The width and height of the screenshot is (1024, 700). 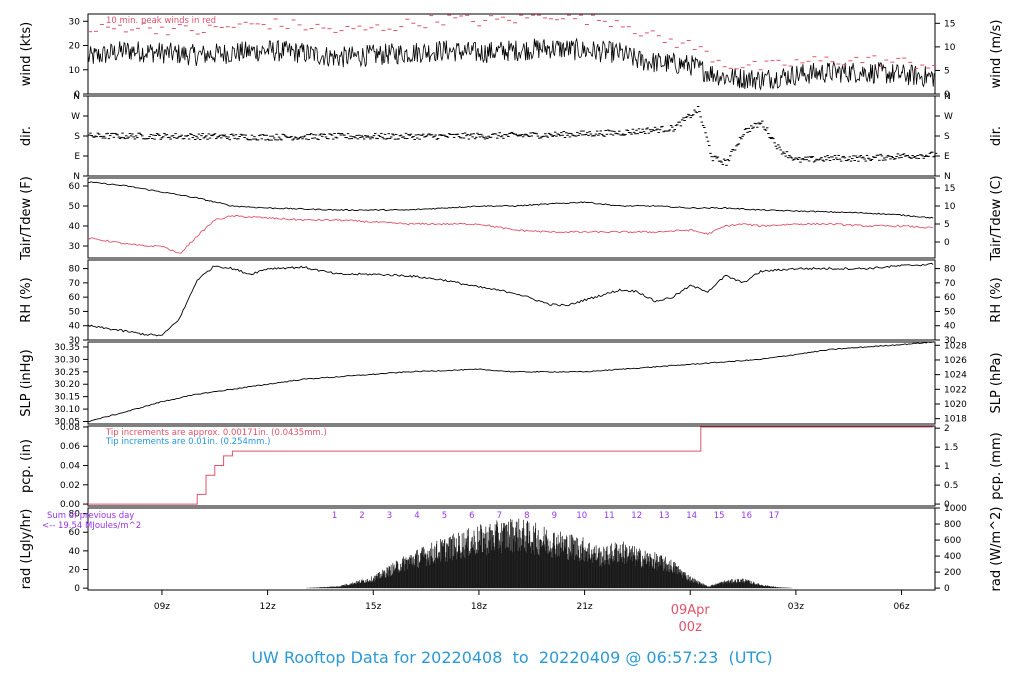 I want to click on slp-right-label: 1026, so click(x=955, y=361).